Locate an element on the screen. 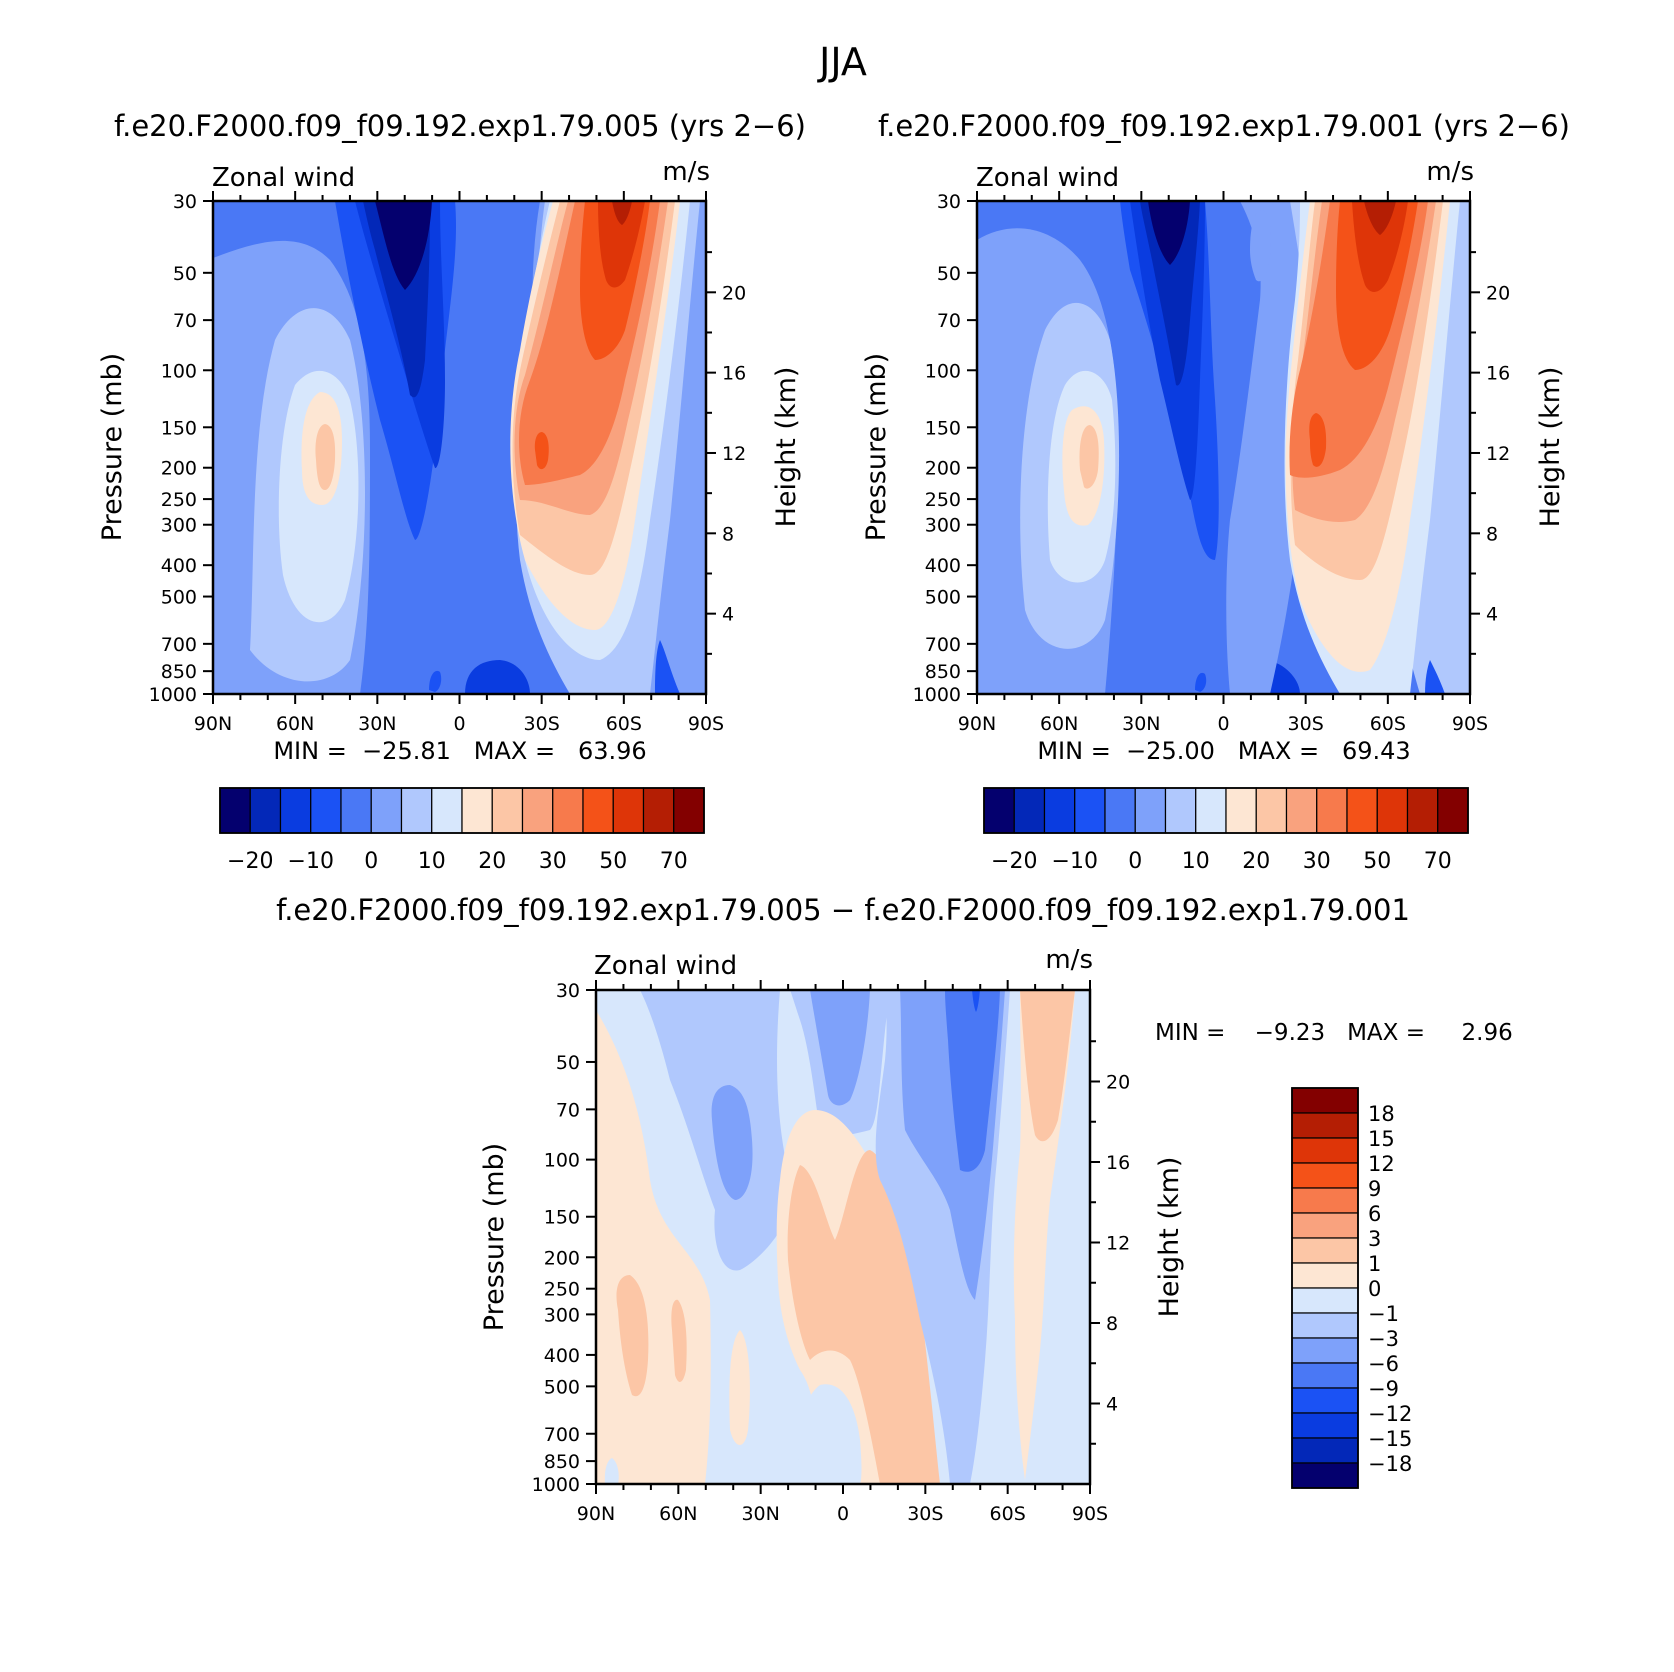 This screenshot has width=1674, height=1672. panel-1-min-max: MIN = −25.81 MAX = 63.96 is located at coordinates (459, 751).